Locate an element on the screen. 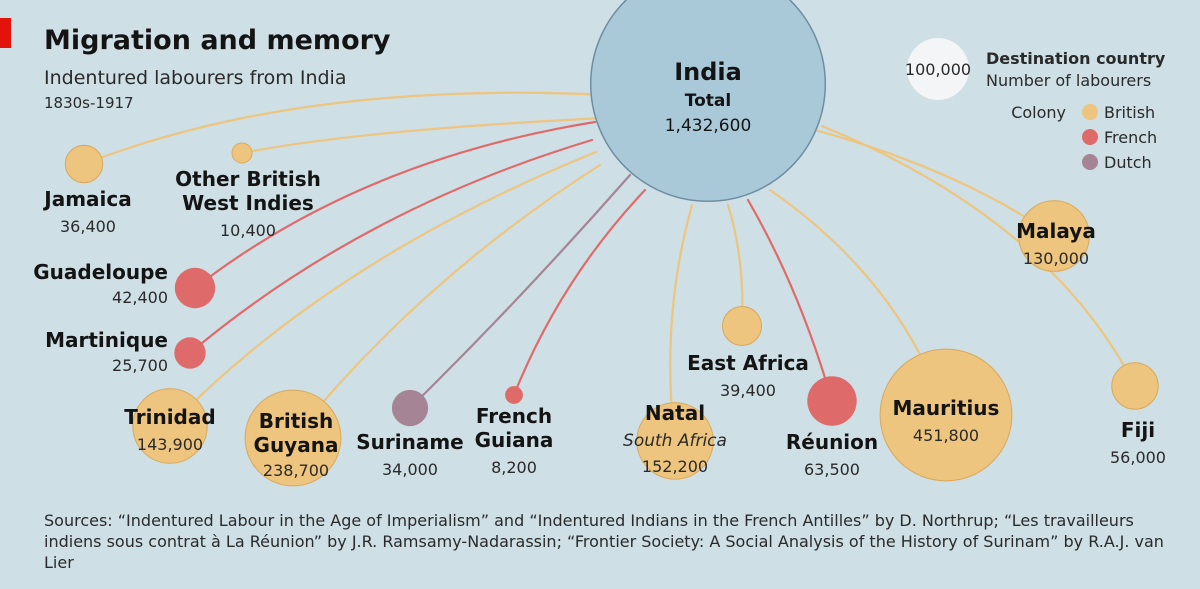 The height and width of the screenshot is (589, 1200). martinique-value: 25,700 is located at coordinates (140, 365).